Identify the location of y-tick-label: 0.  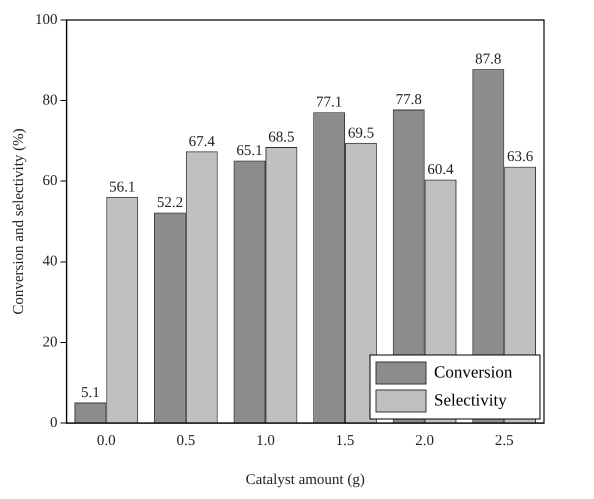
(54, 422).